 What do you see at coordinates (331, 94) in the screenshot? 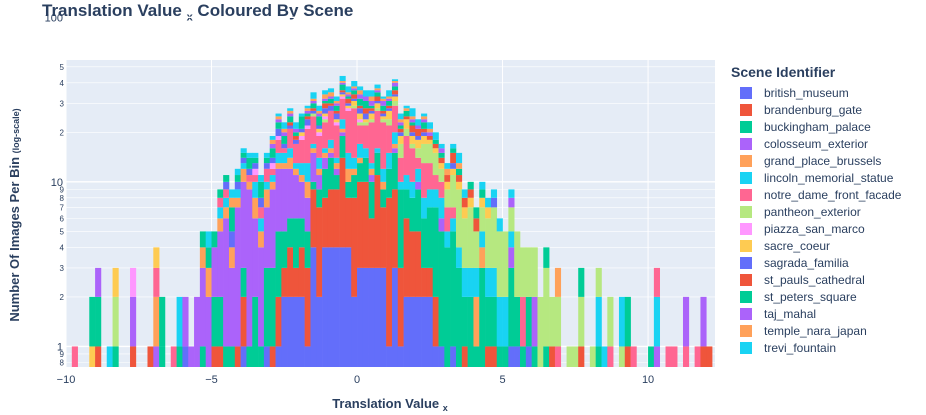
I see `bar-segment-temple_nara_japan` at bounding box center [331, 94].